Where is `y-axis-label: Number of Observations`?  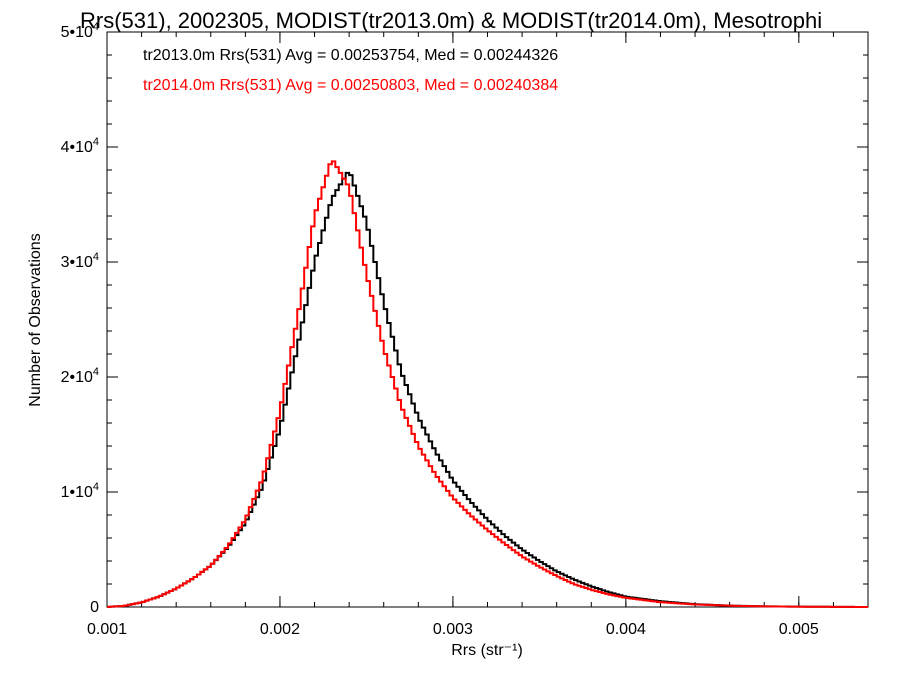
y-axis-label: Number of Observations is located at coordinates (35, 319).